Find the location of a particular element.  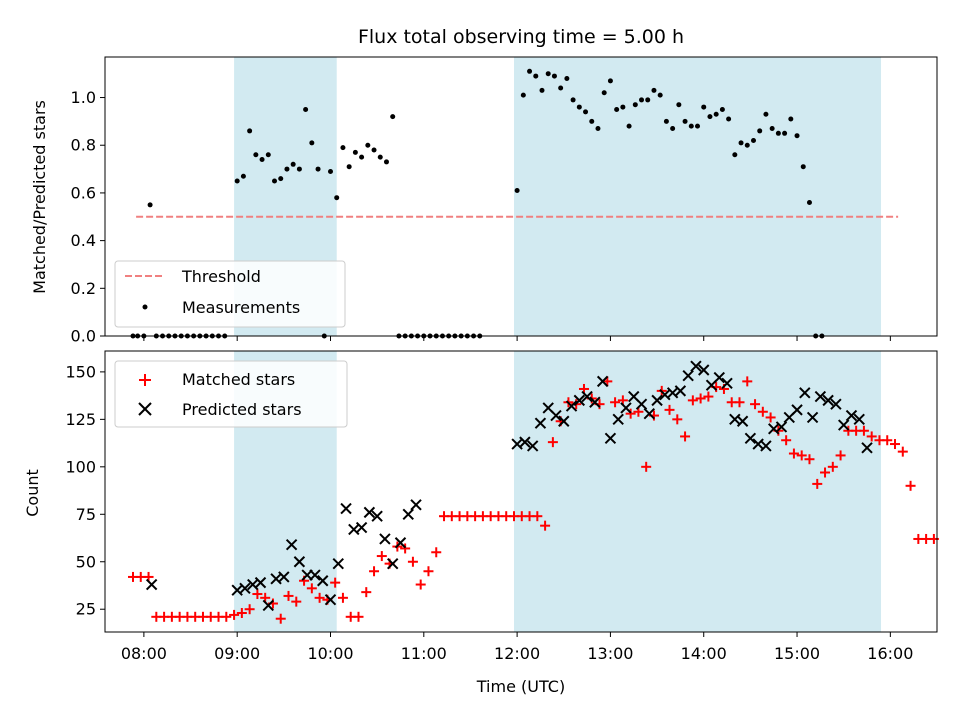

chart-title: Flux total observing time = 5.00 h is located at coordinates (521, 37).